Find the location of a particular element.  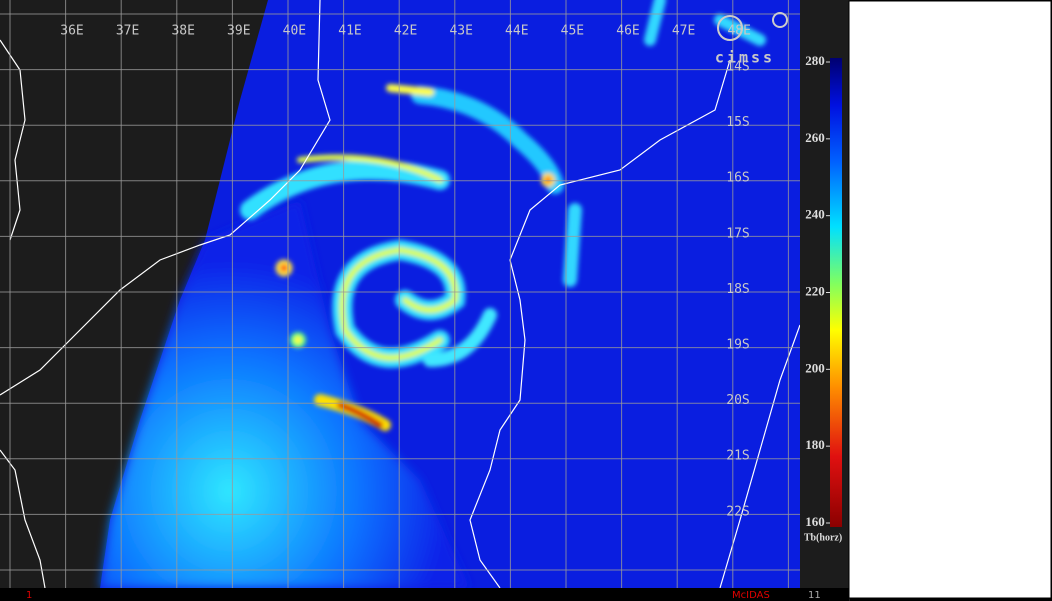

colorbar-tick-label: 260 is located at coordinates (815, 137).